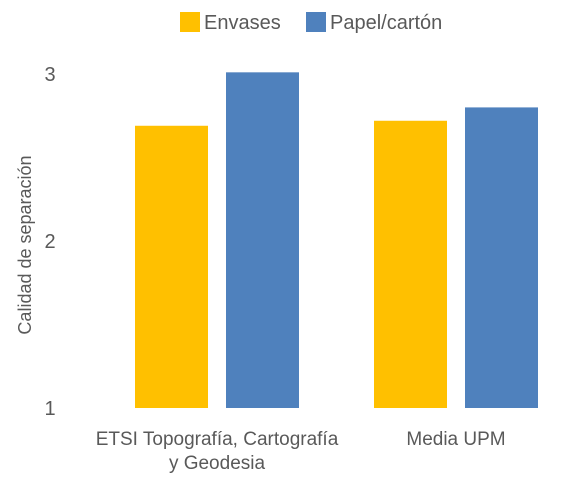 The height and width of the screenshot is (478, 566). I want to click on x-category-label-1: ETSI Topografía, Cartografía y Geodesia, so click(217, 451).